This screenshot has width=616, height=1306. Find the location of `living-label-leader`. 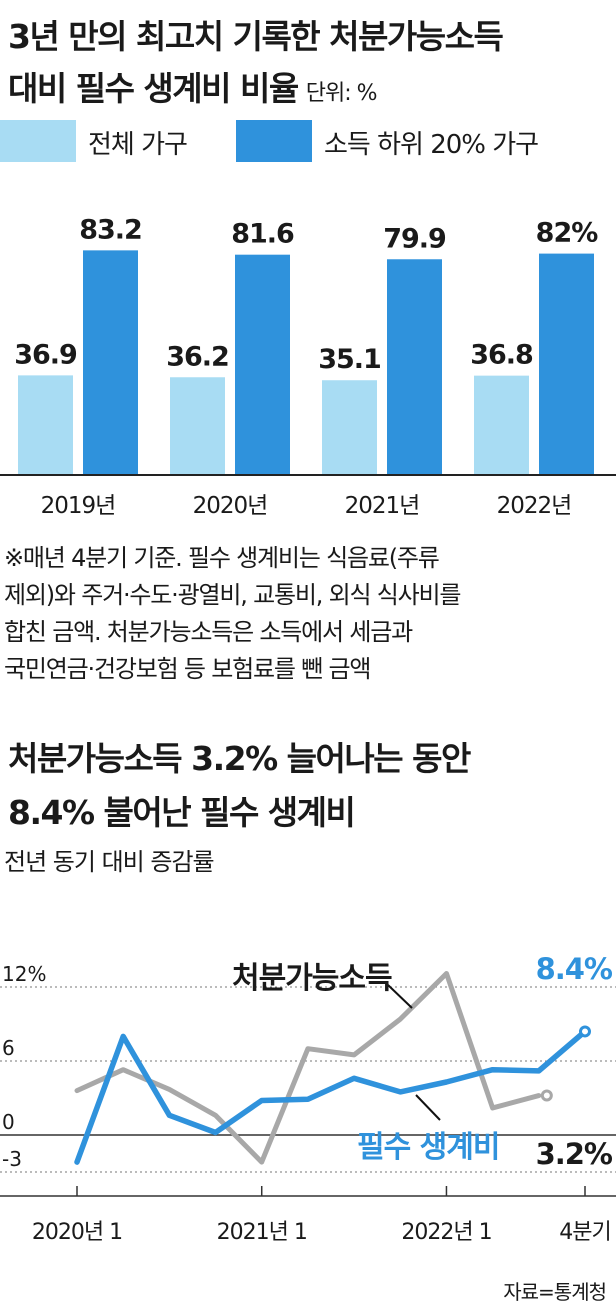

living-label-leader is located at coordinates (428, 1107).